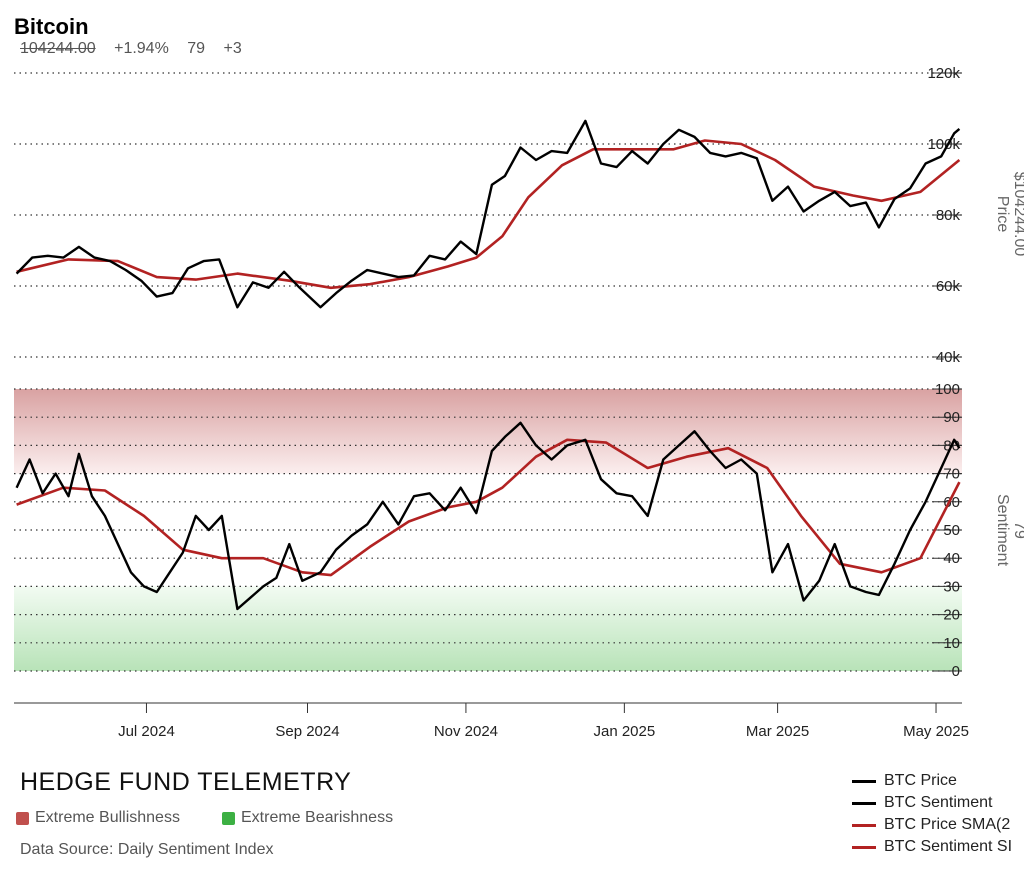 This screenshot has height=878, width=1024. I want to click on sentiment-tick-label: 0, so click(956, 671).